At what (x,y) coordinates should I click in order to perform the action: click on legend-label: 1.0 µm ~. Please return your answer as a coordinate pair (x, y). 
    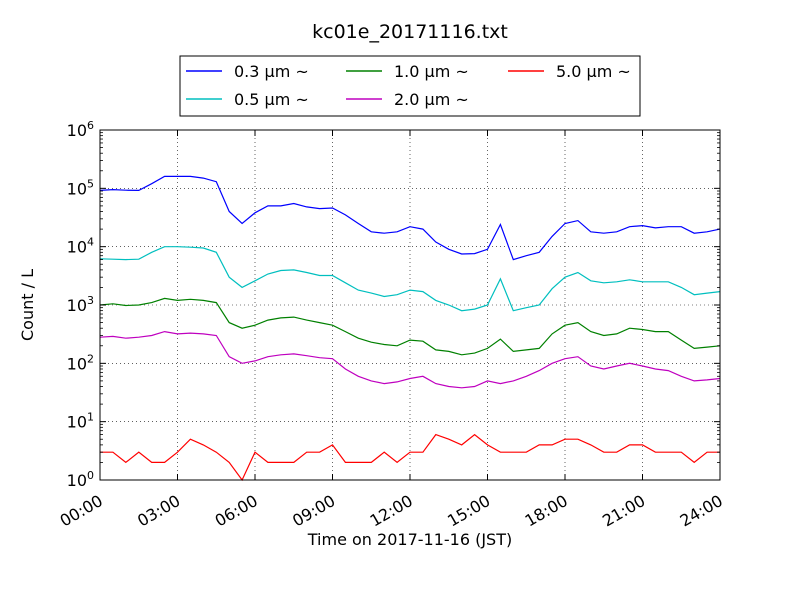
    Looking at the image, I should click on (431, 71).